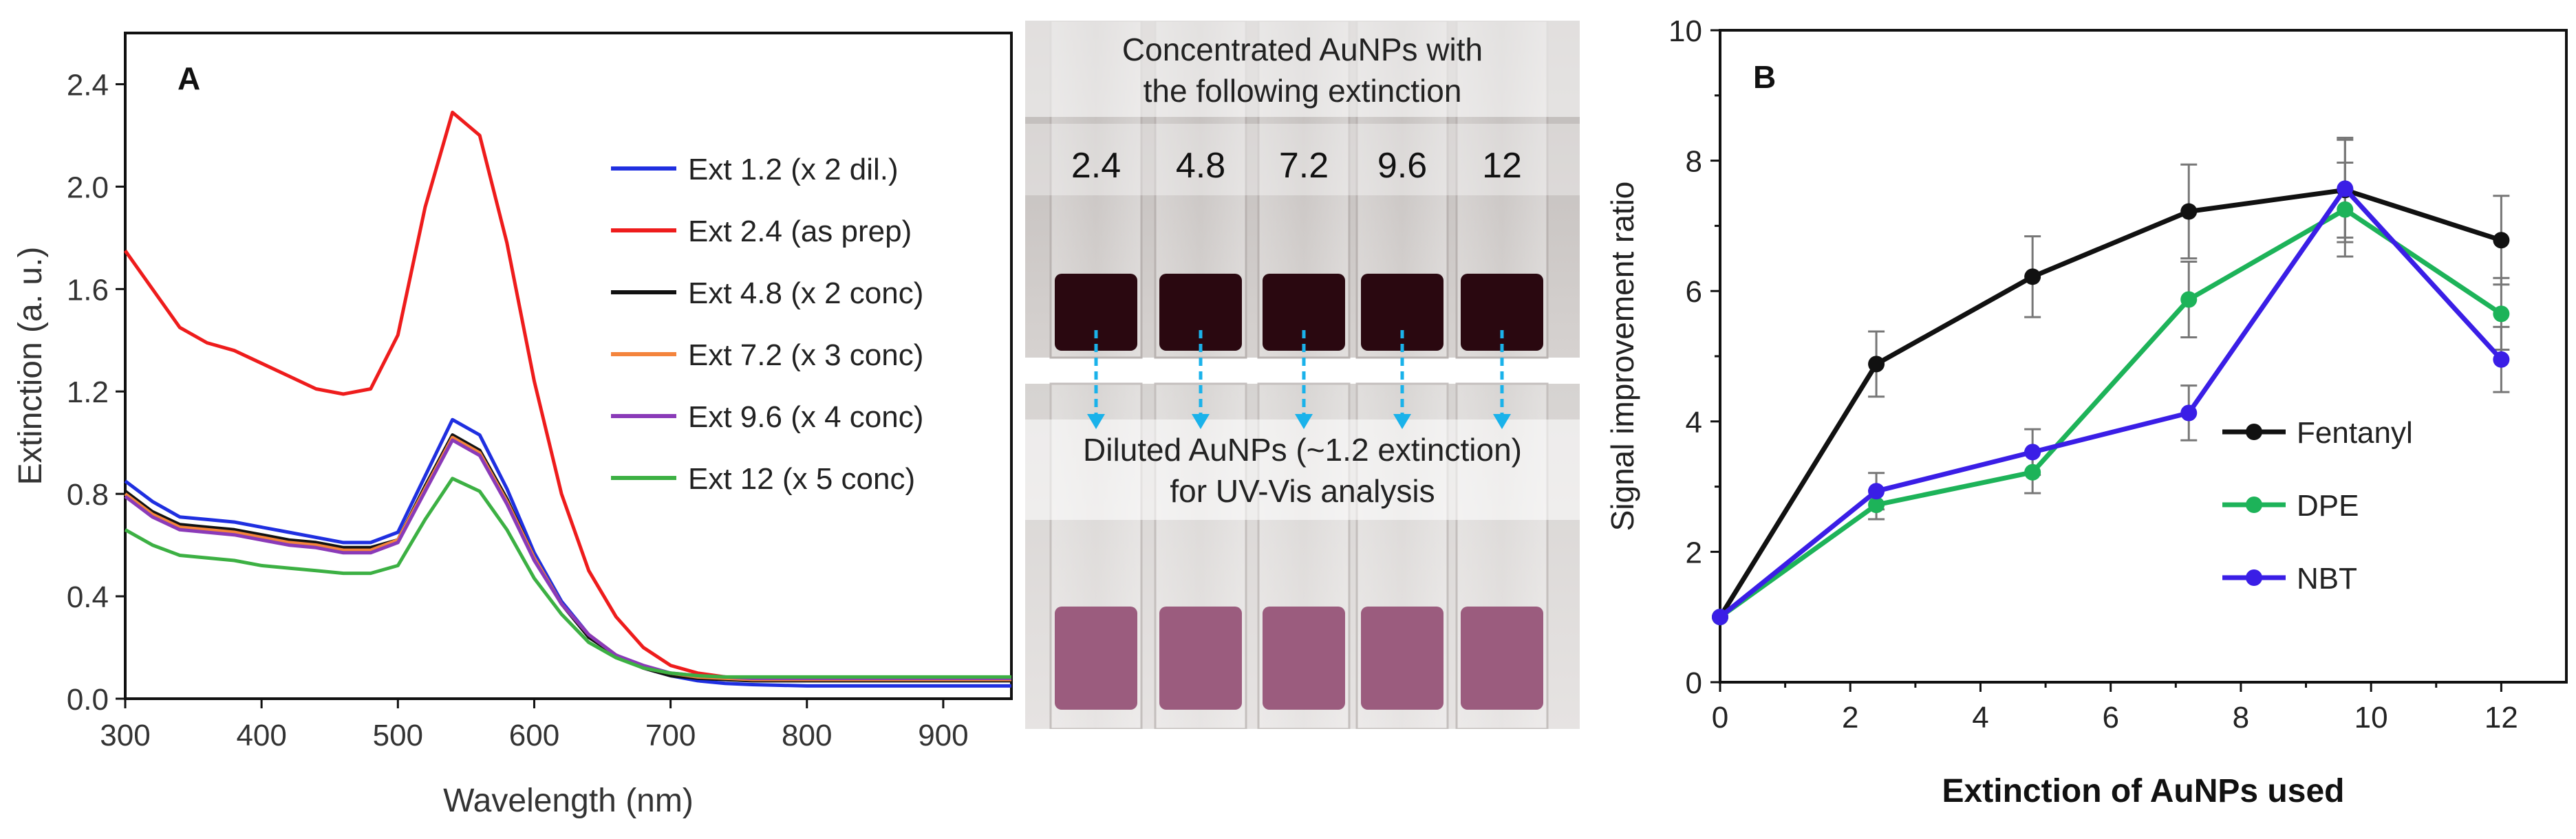 The height and width of the screenshot is (839, 2576). What do you see at coordinates (88, 700) in the screenshot?
I see `y-tick-label-a: 0.0` at bounding box center [88, 700].